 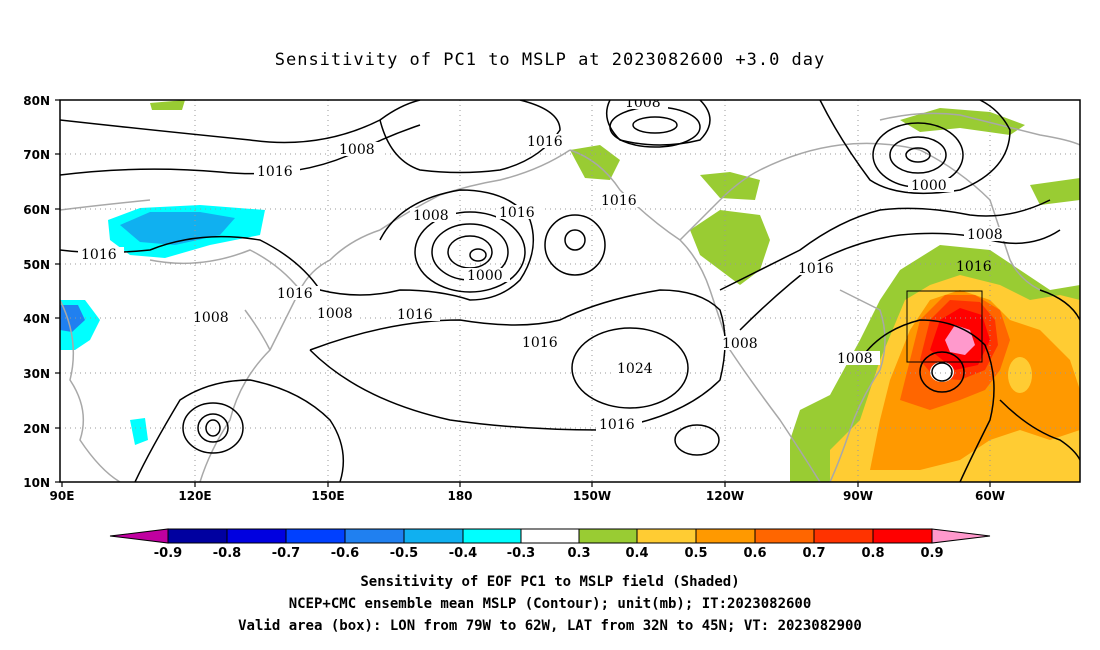 What do you see at coordinates (962, 121) in the screenshot?
I see `shade-green-arctic` at bounding box center [962, 121].